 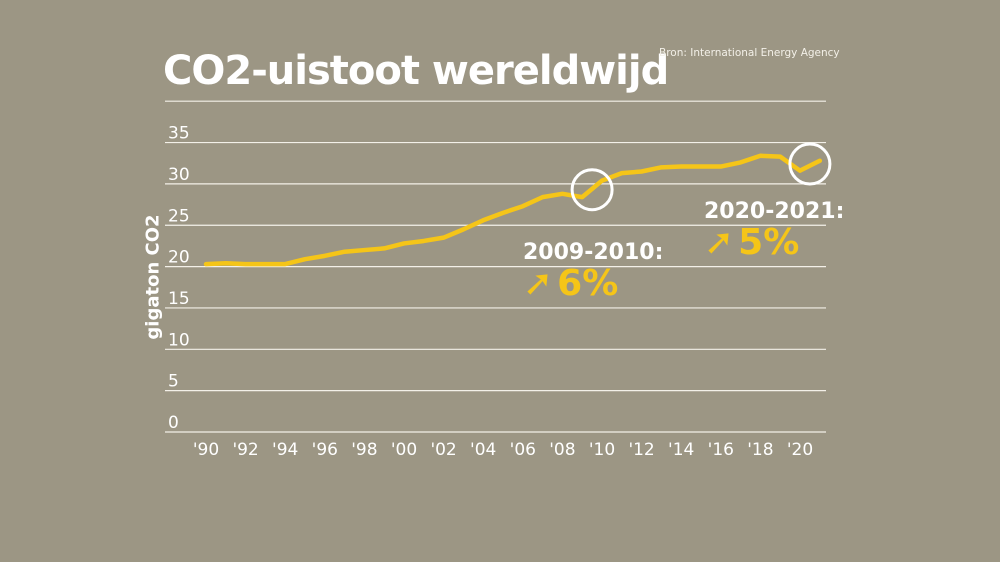 What do you see at coordinates (179, 258) in the screenshot?
I see `y-tick-label: 20` at bounding box center [179, 258].